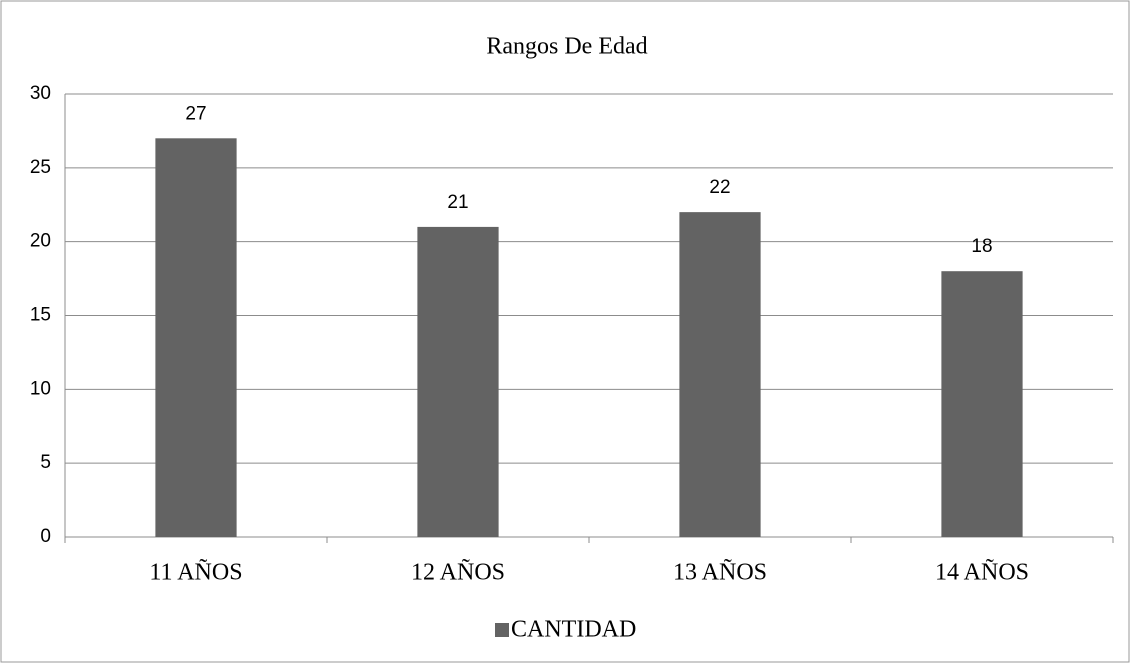  I want to click on y-tick-label: 25, so click(40, 167).